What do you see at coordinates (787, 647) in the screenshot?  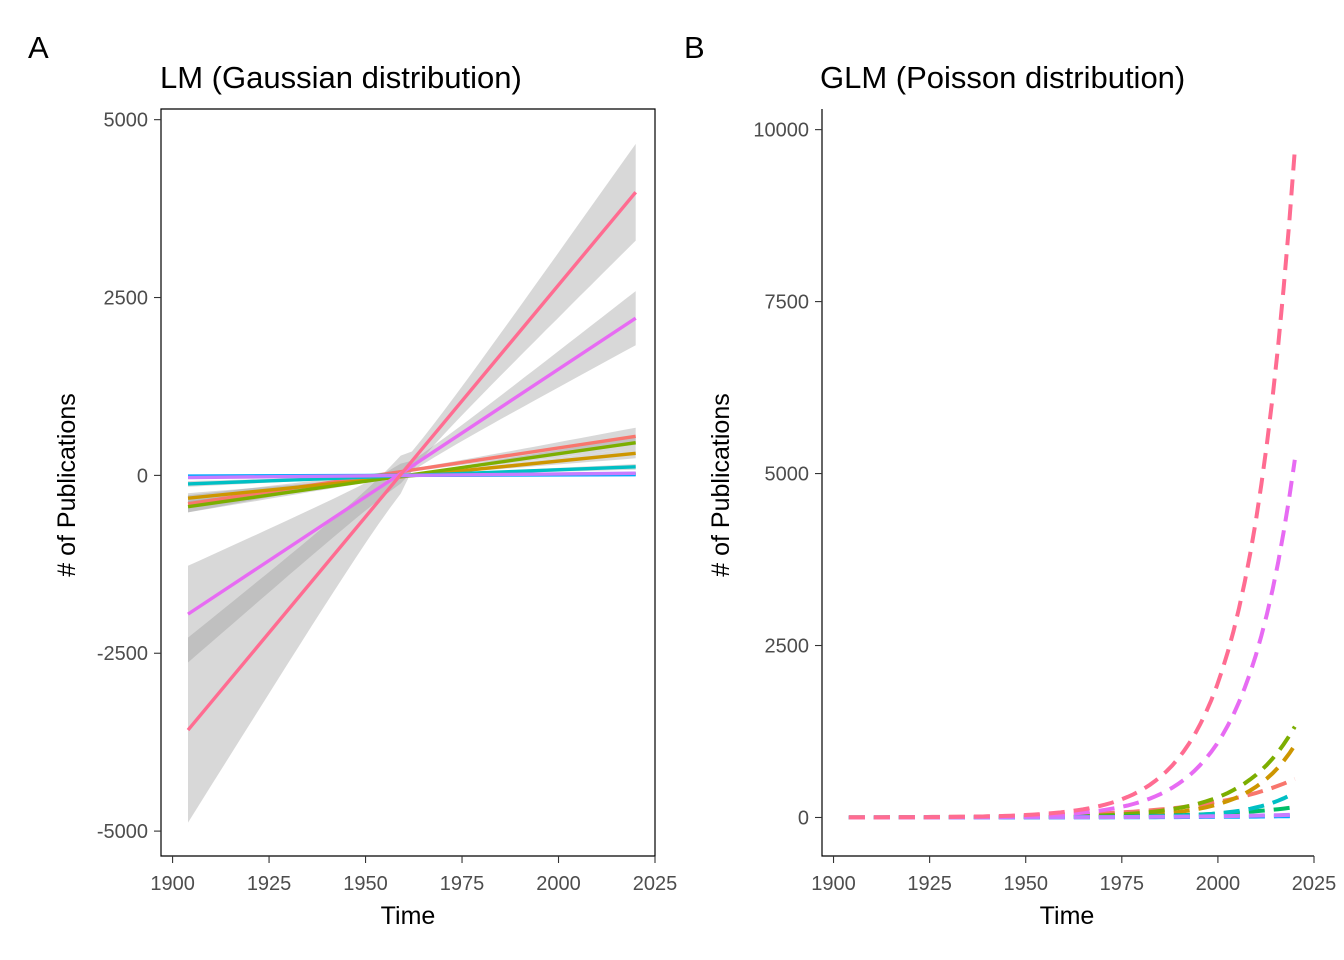 I see `panel-b-y-tick-label: 2500` at bounding box center [787, 647].